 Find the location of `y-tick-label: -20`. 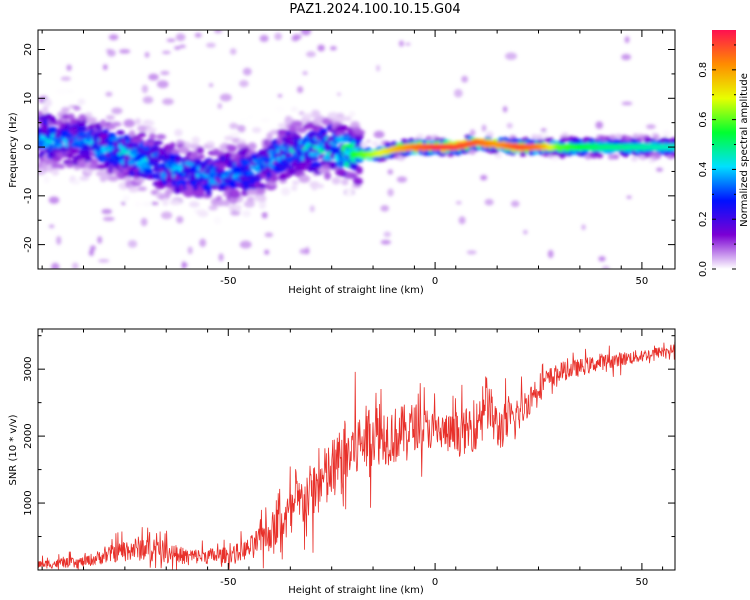

y-tick-label: -20 is located at coordinates (28, 244).